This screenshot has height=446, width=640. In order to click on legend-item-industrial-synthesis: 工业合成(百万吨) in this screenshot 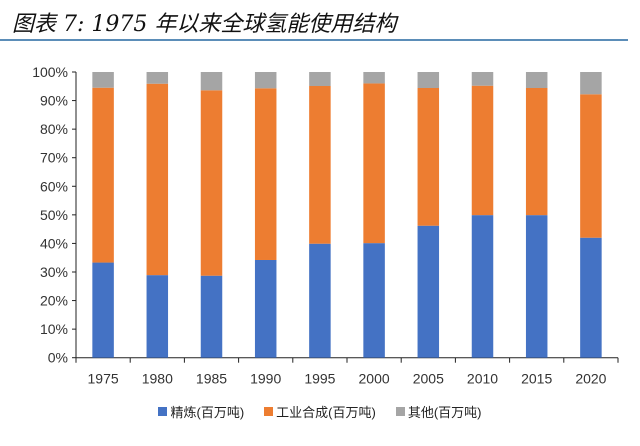, I will do `click(320, 411)`.